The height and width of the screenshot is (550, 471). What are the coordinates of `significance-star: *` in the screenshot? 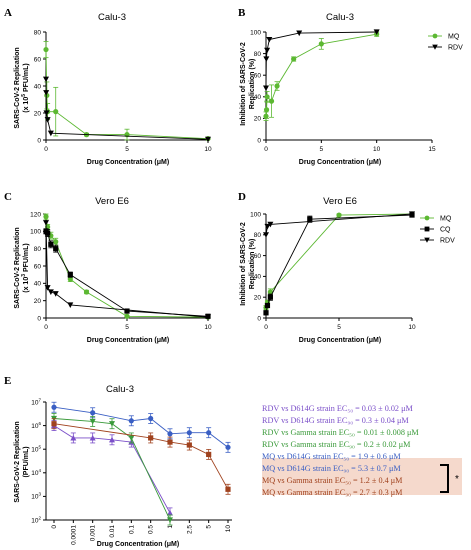 It's located at (457, 479).